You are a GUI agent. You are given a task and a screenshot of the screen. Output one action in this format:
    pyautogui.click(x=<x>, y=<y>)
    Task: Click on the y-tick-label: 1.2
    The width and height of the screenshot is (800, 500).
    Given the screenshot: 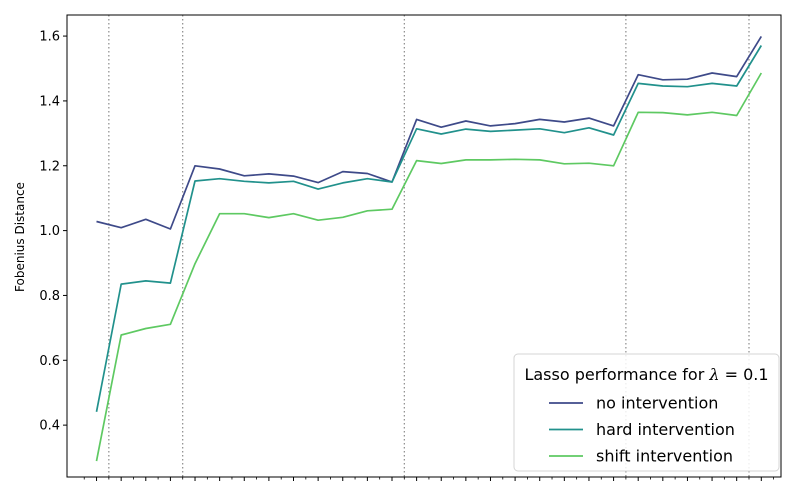 What is the action you would take?
    pyautogui.click(x=49, y=166)
    